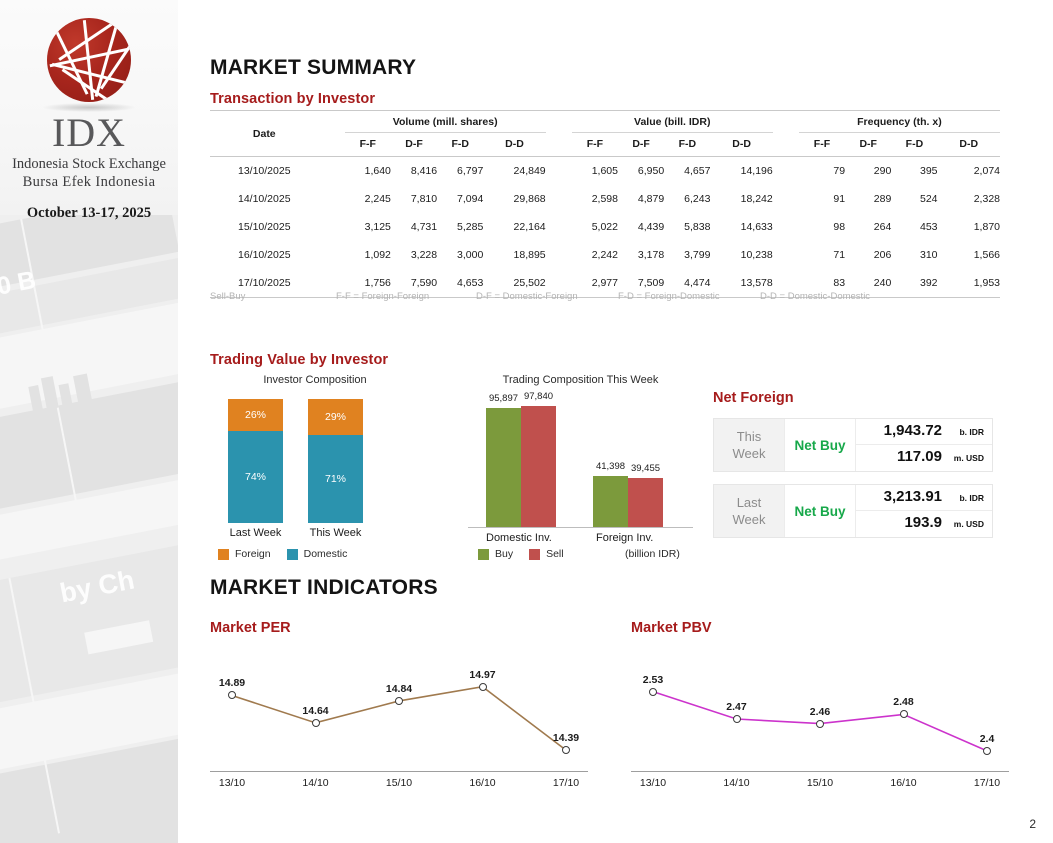 The height and width of the screenshot is (843, 1053). What do you see at coordinates (756, 283) in the screenshot?
I see `cell-value-3: 13,578` at bounding box center [756, 283].